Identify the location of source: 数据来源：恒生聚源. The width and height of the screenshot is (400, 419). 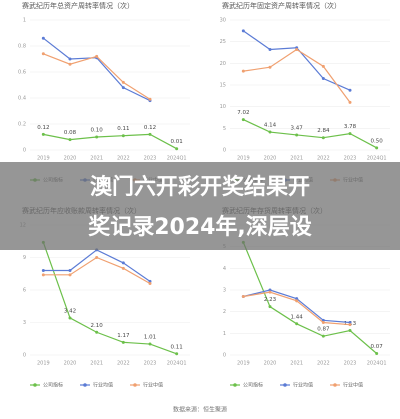
(200, 410).